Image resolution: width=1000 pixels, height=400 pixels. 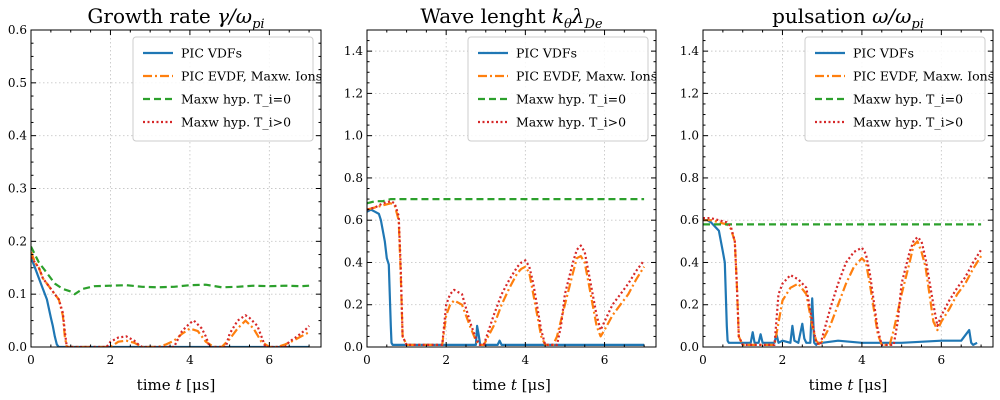 I want to click on chart-title: pulsation ω/ωpi, so click(x=848, y=18).